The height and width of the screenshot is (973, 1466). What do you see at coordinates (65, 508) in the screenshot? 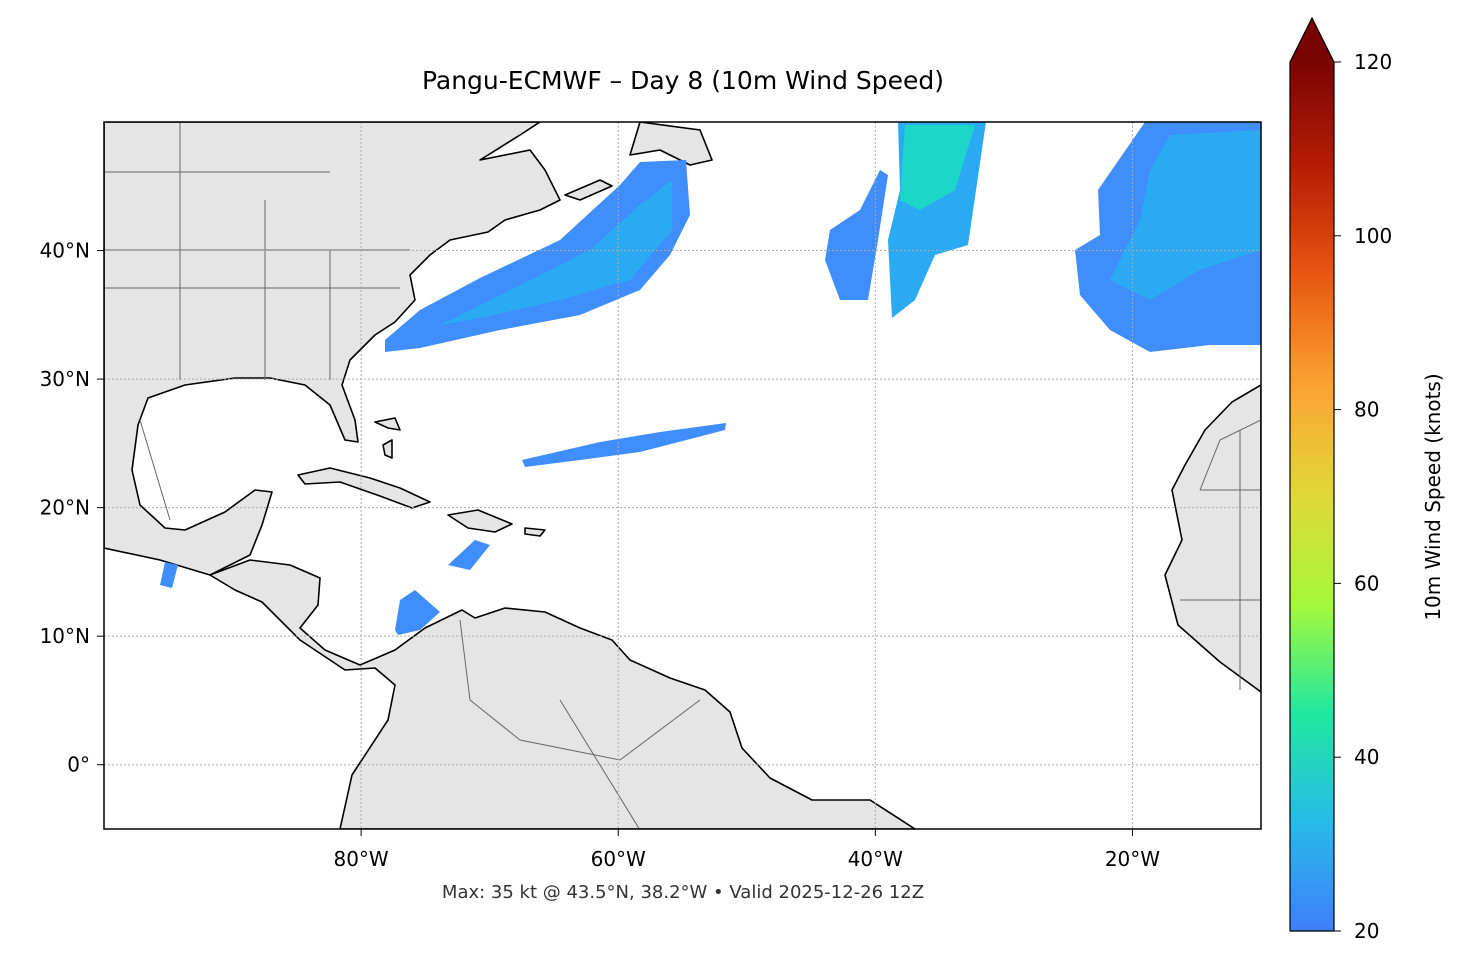
I see `y-tick-label: 20°N` at bounding box center [65, 508].